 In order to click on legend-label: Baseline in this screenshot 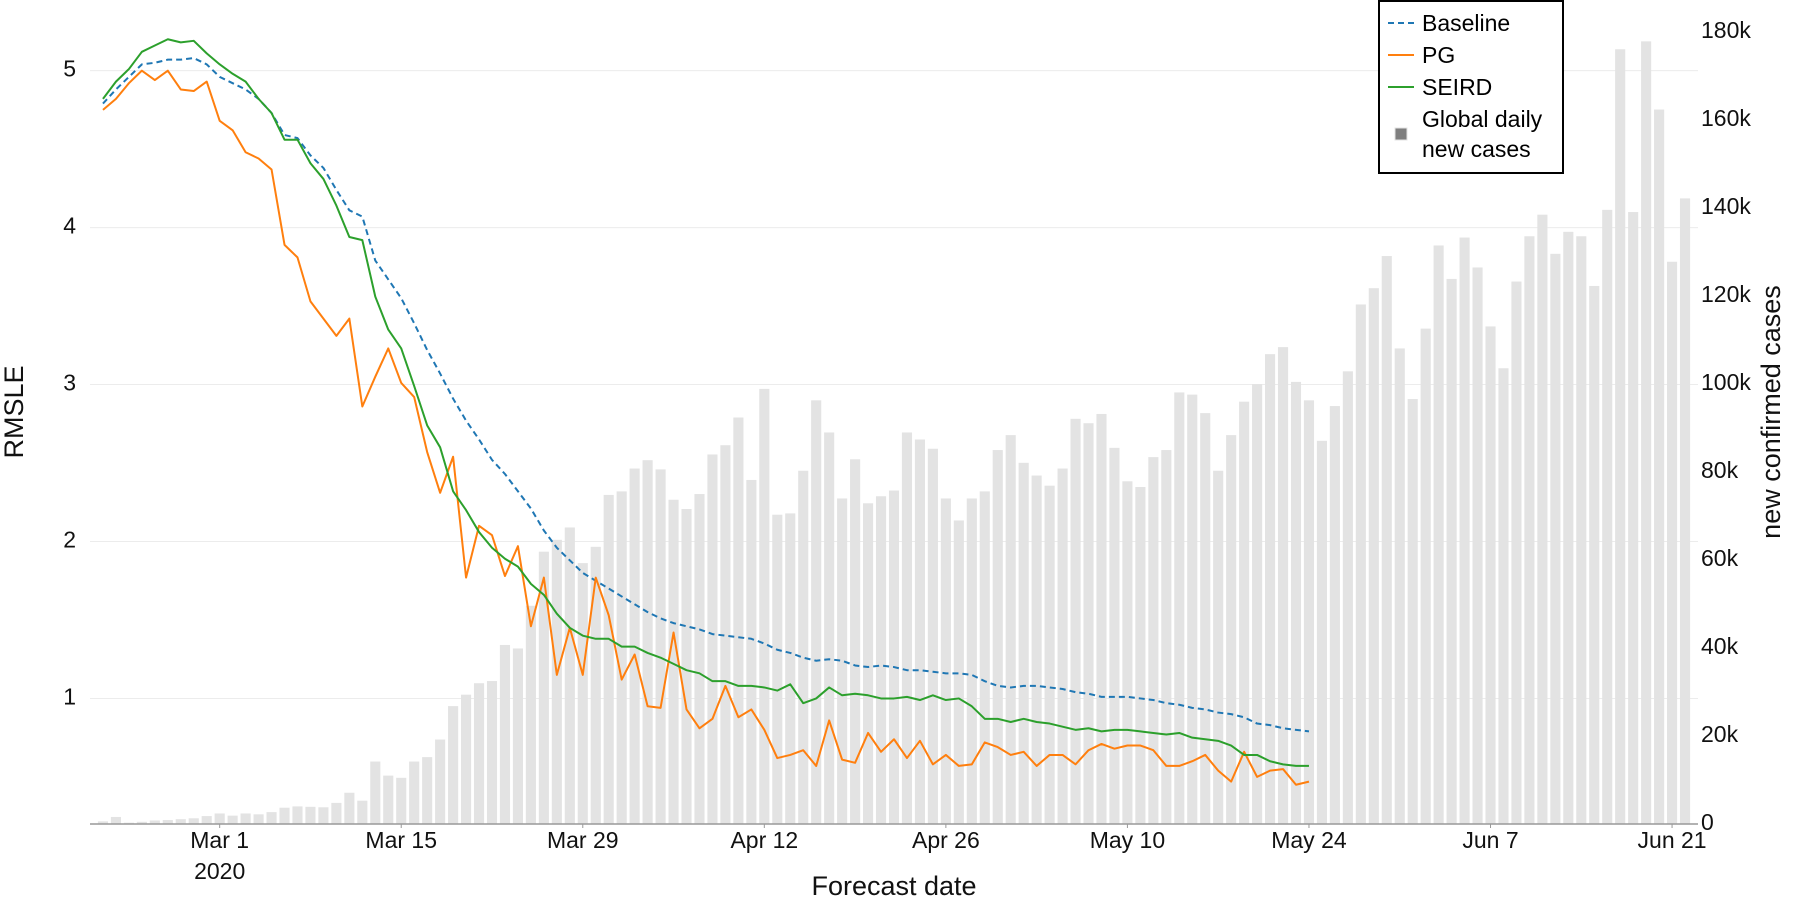, I will do `click(1466, 23)`.